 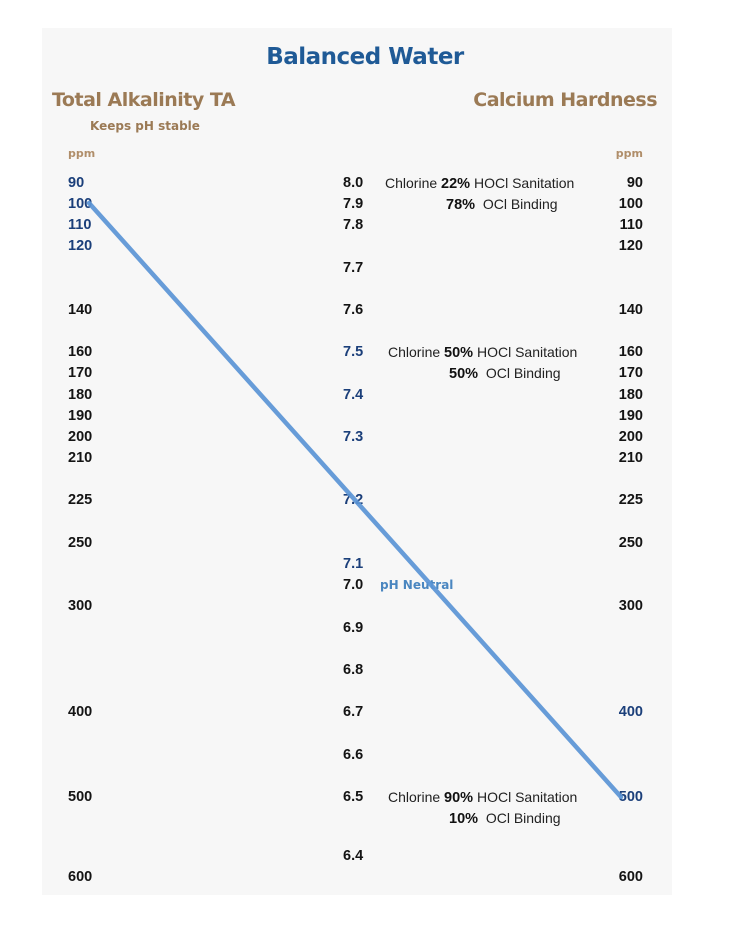 What do you see at coordinates (630, 797) in the screenshot?
I see `calcium-hardness-value: 500` at bounding box center [630, 797].